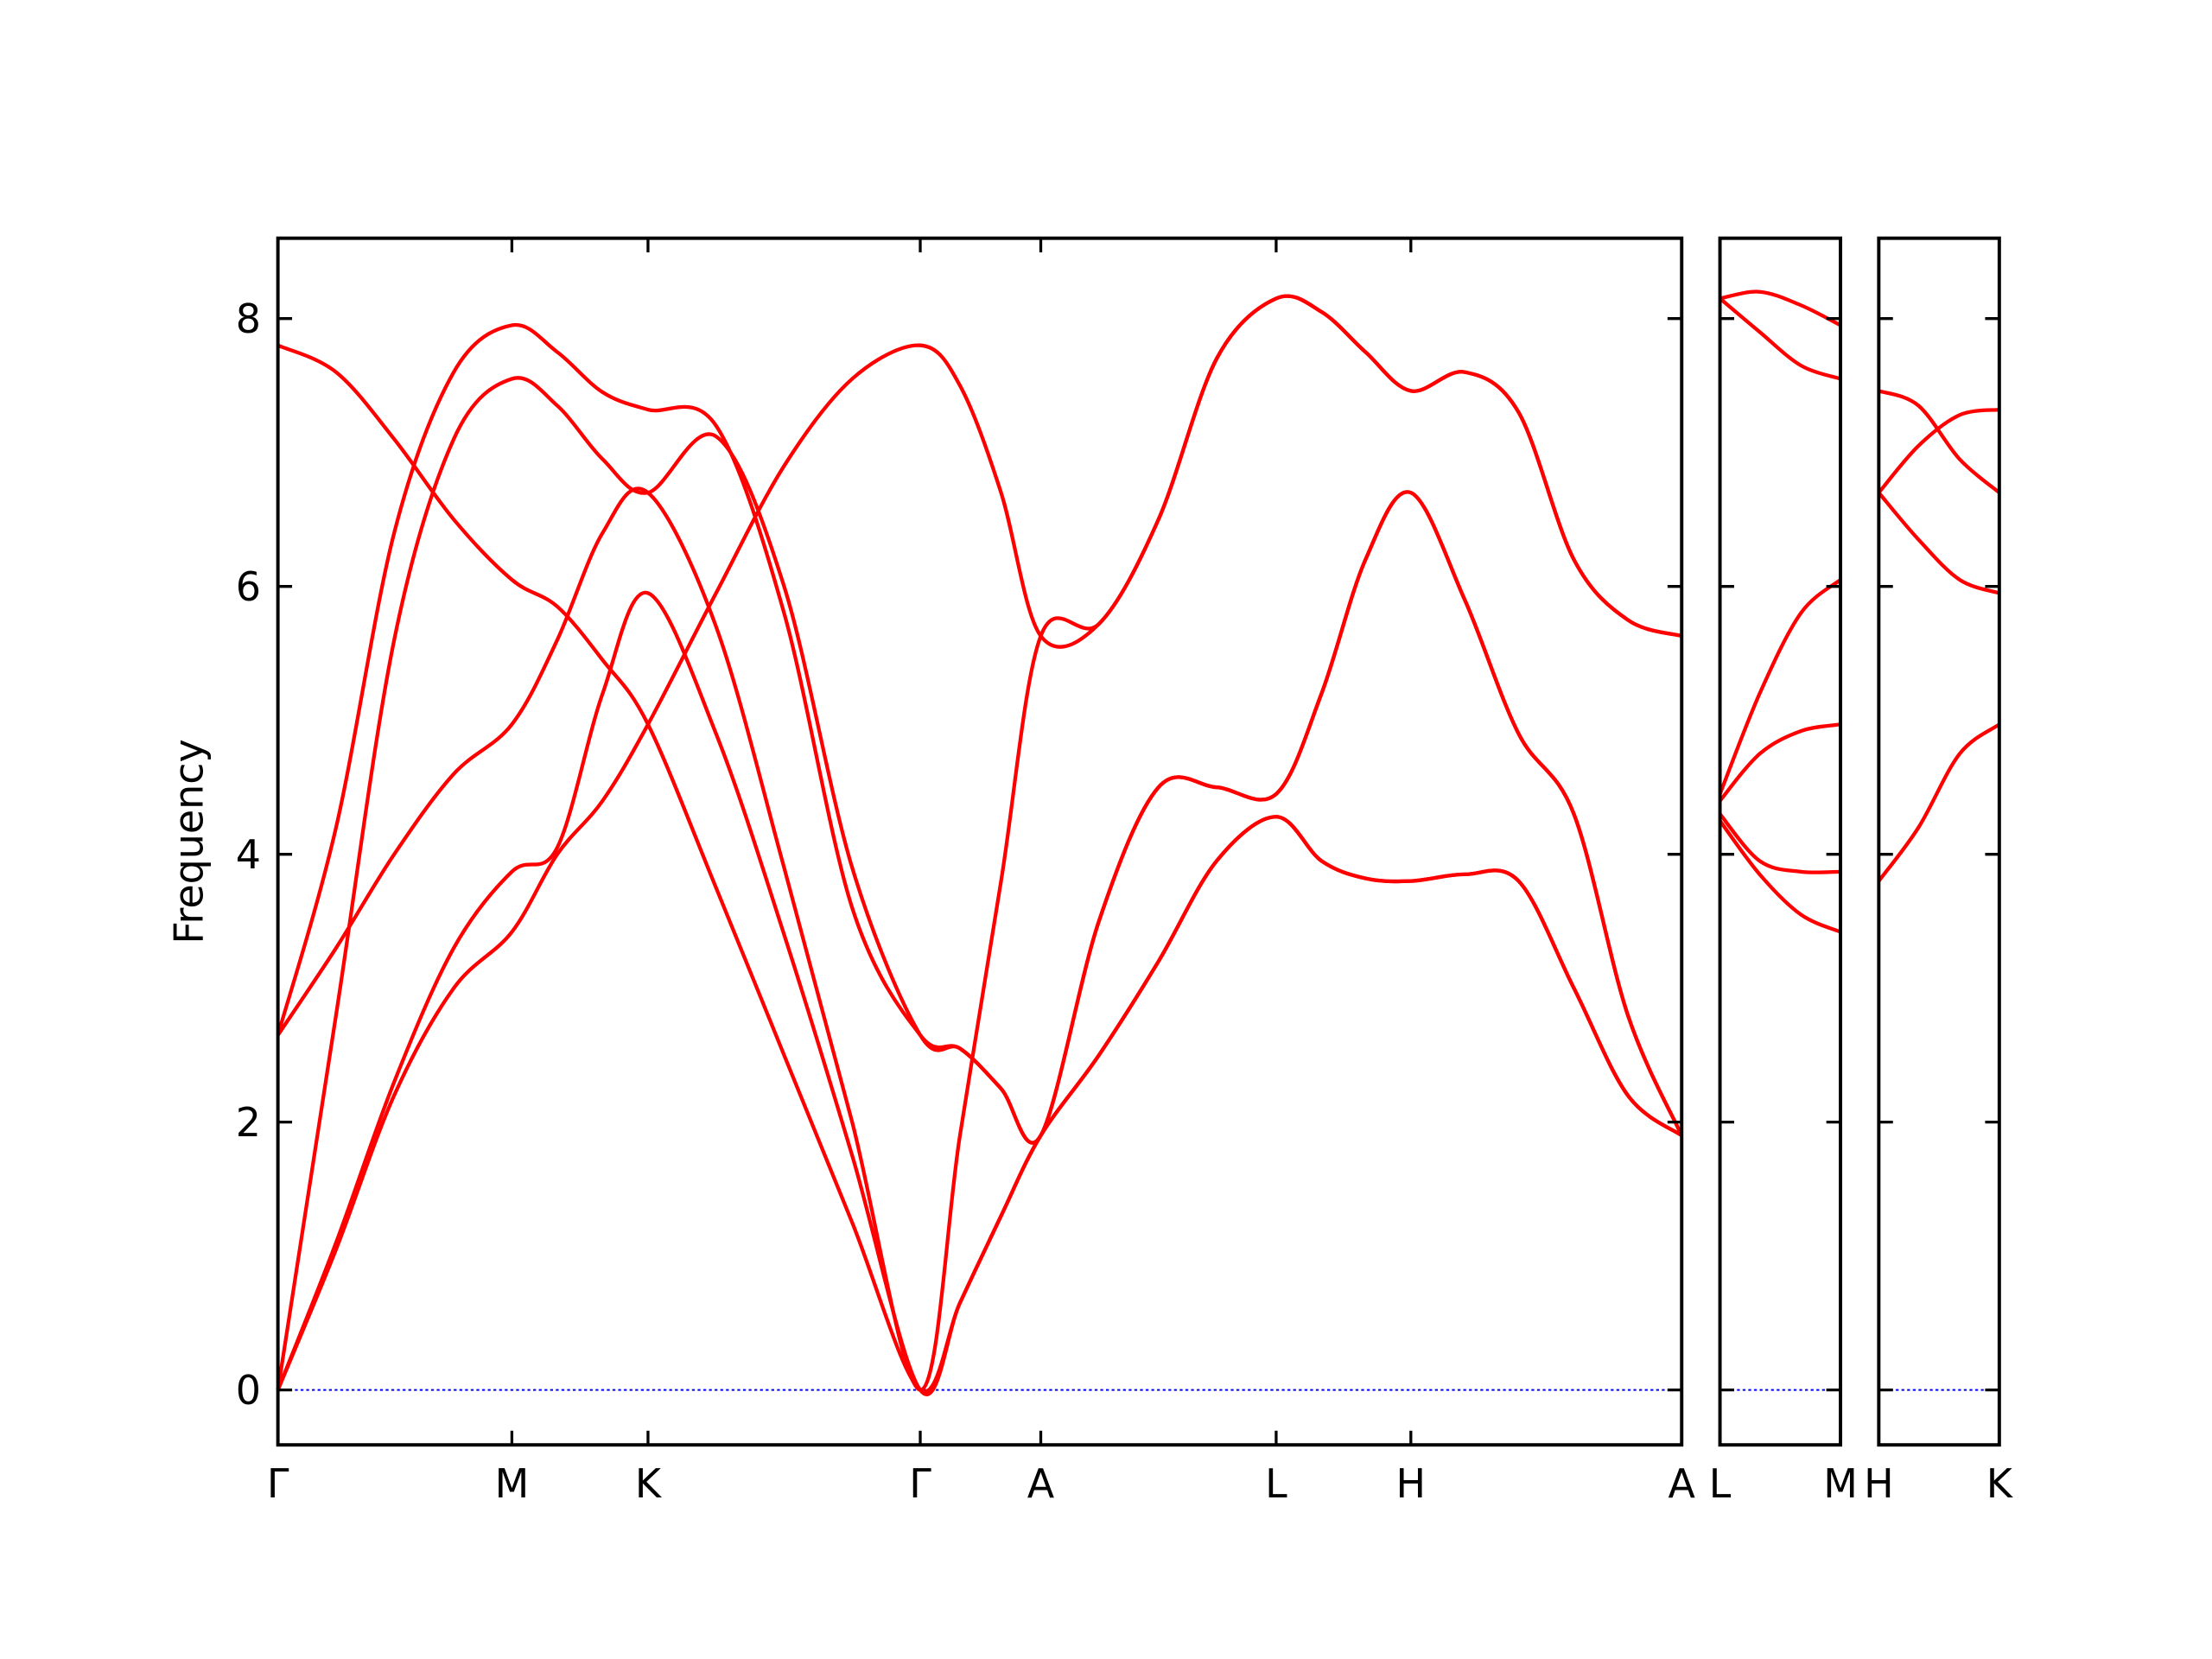  Describe the element at coordinates (248, 586) in the screenshot. I see `y-tick-label: 6` at that location.